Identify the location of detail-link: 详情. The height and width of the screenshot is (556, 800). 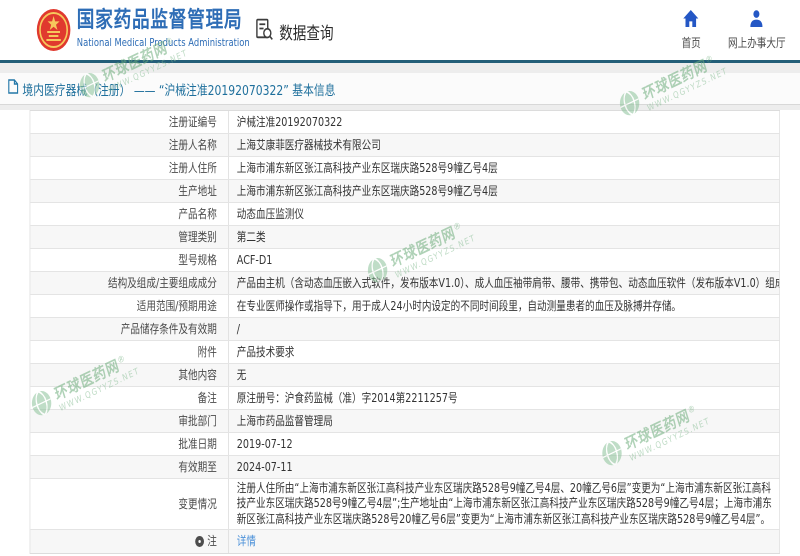
(246, 541).